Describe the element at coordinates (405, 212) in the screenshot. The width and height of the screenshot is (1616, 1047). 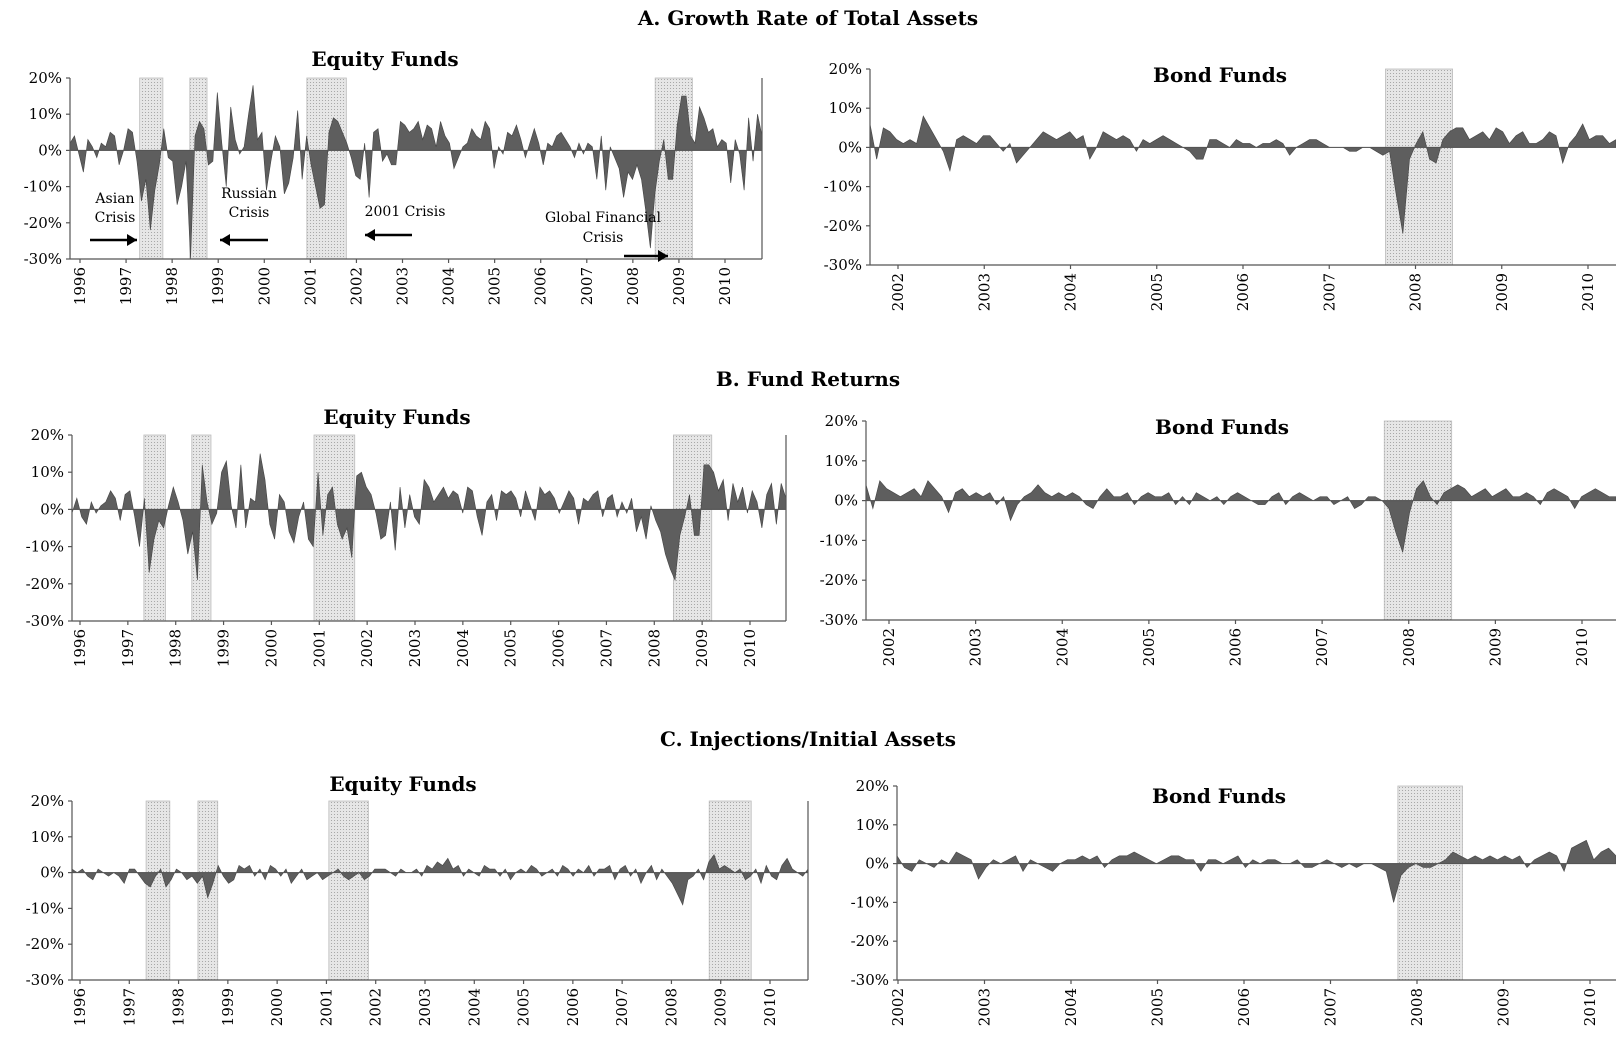
I see `annotation-label: 2001 Crisis` at that location.